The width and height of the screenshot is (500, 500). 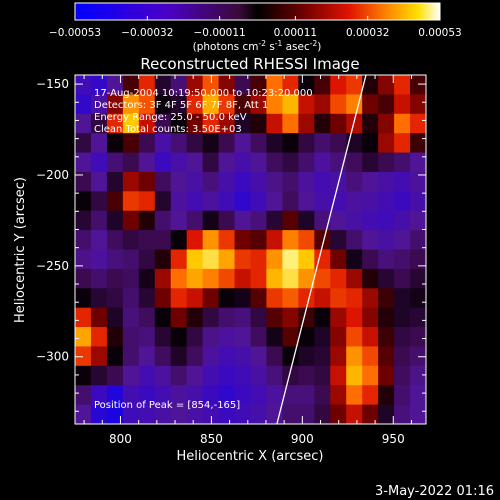 I want to click on solar-limb-line, so click(x=321, y=249).